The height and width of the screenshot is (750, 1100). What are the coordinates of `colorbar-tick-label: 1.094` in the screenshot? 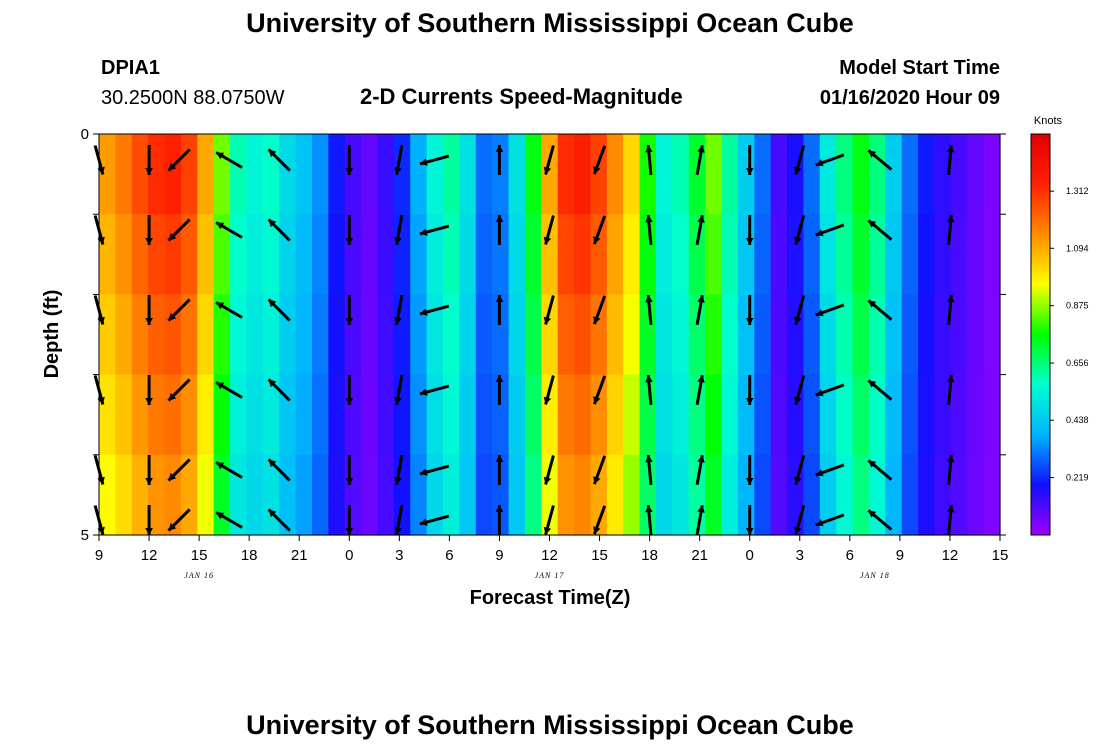 It's located at (1077, 248).